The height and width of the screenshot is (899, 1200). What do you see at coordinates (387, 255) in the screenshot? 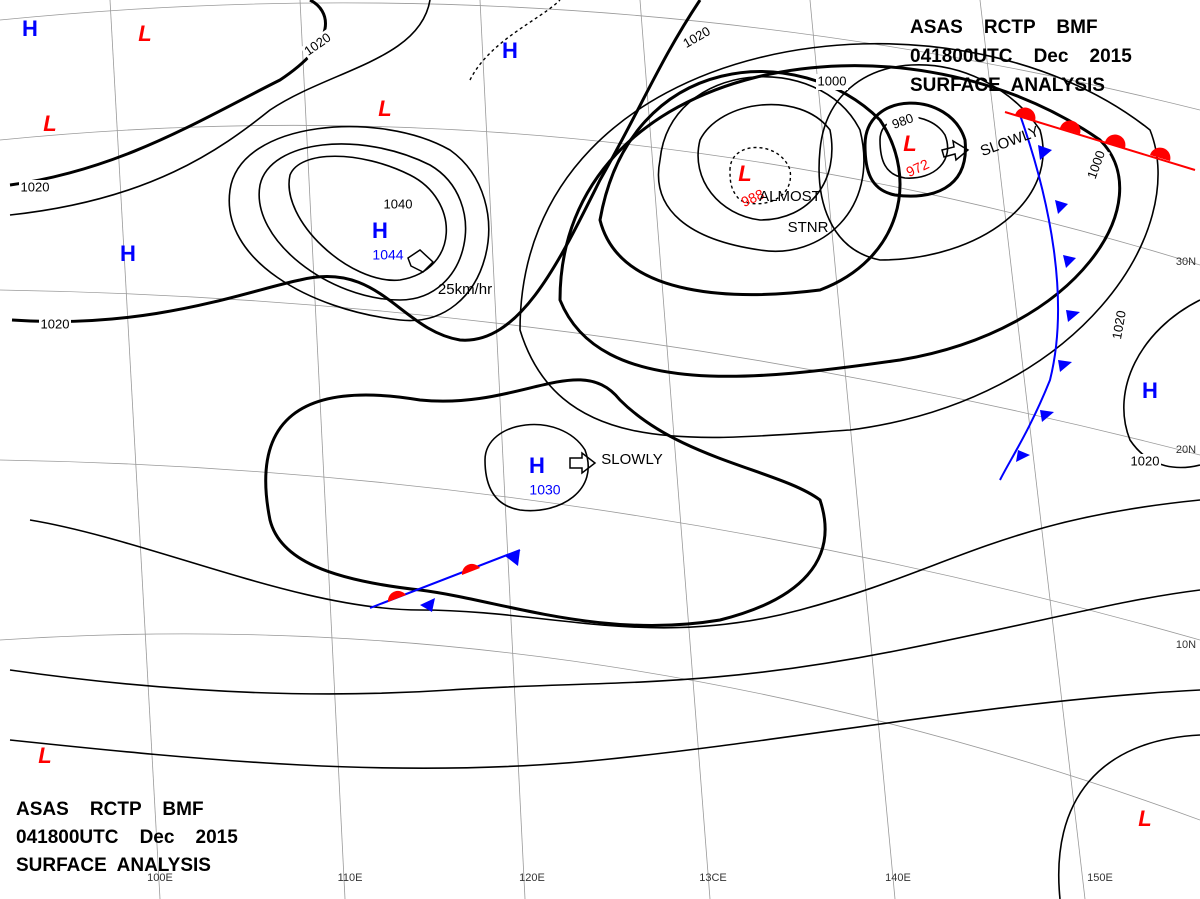
I see `system-pressure: 1044` at bounding box center [387, 255].